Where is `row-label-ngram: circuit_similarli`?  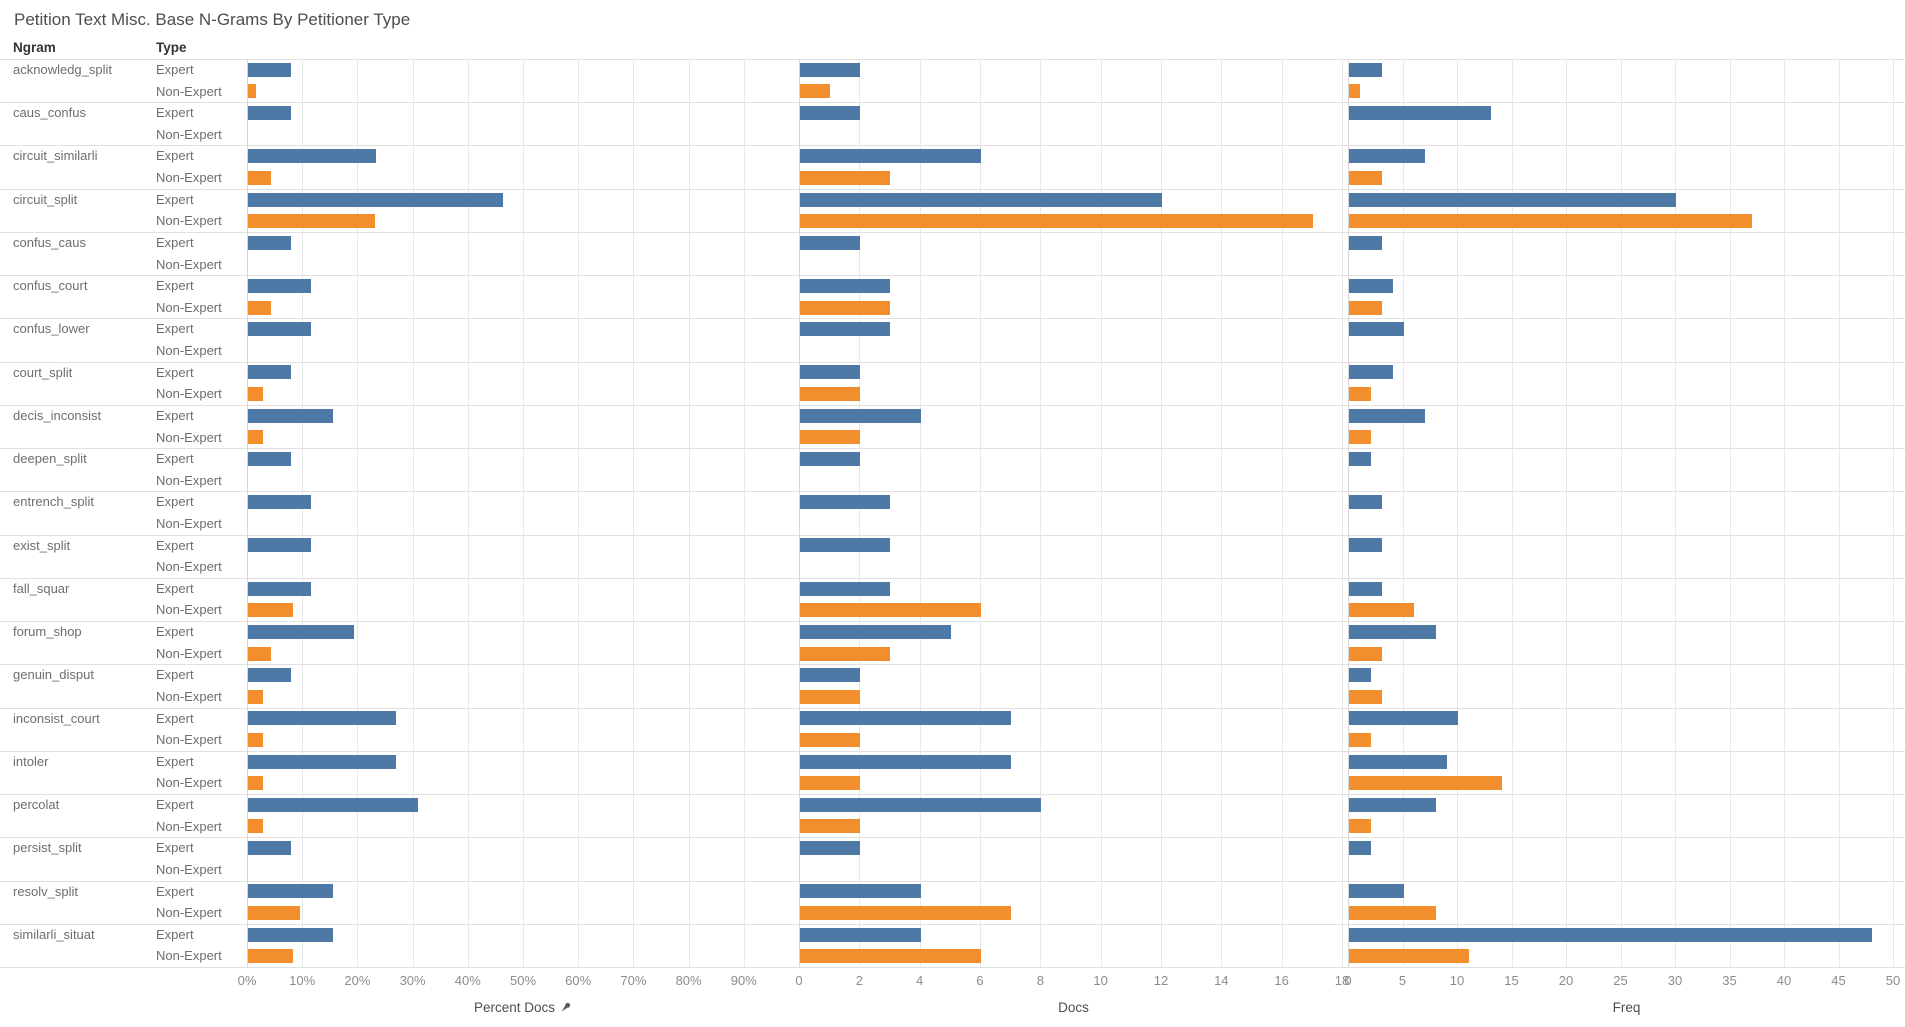 row-label-ngram: circuit_similarli is located at coordinates (55, 156).